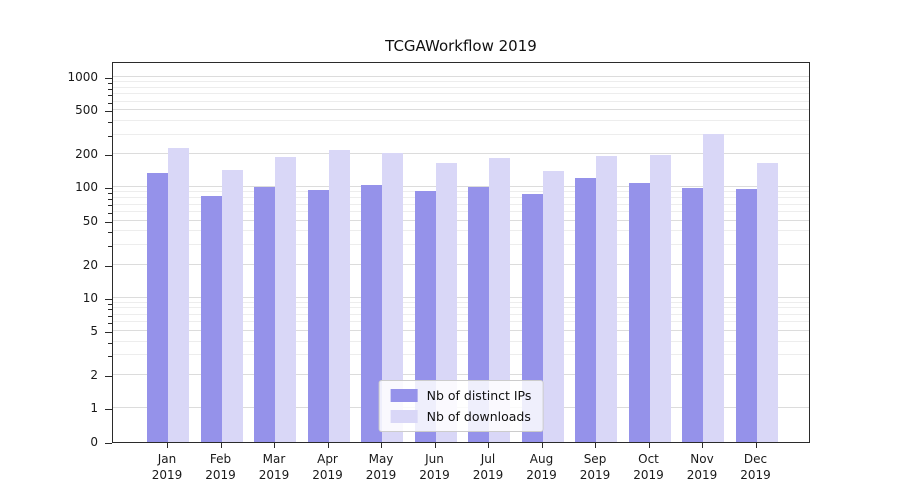 Image resolution: width=900 pixels, height=500 pixels. What do you see at coordinates (86, 187) in the screenshot?
I see `y-tick-label: 100` at bounding box center [86, 187].